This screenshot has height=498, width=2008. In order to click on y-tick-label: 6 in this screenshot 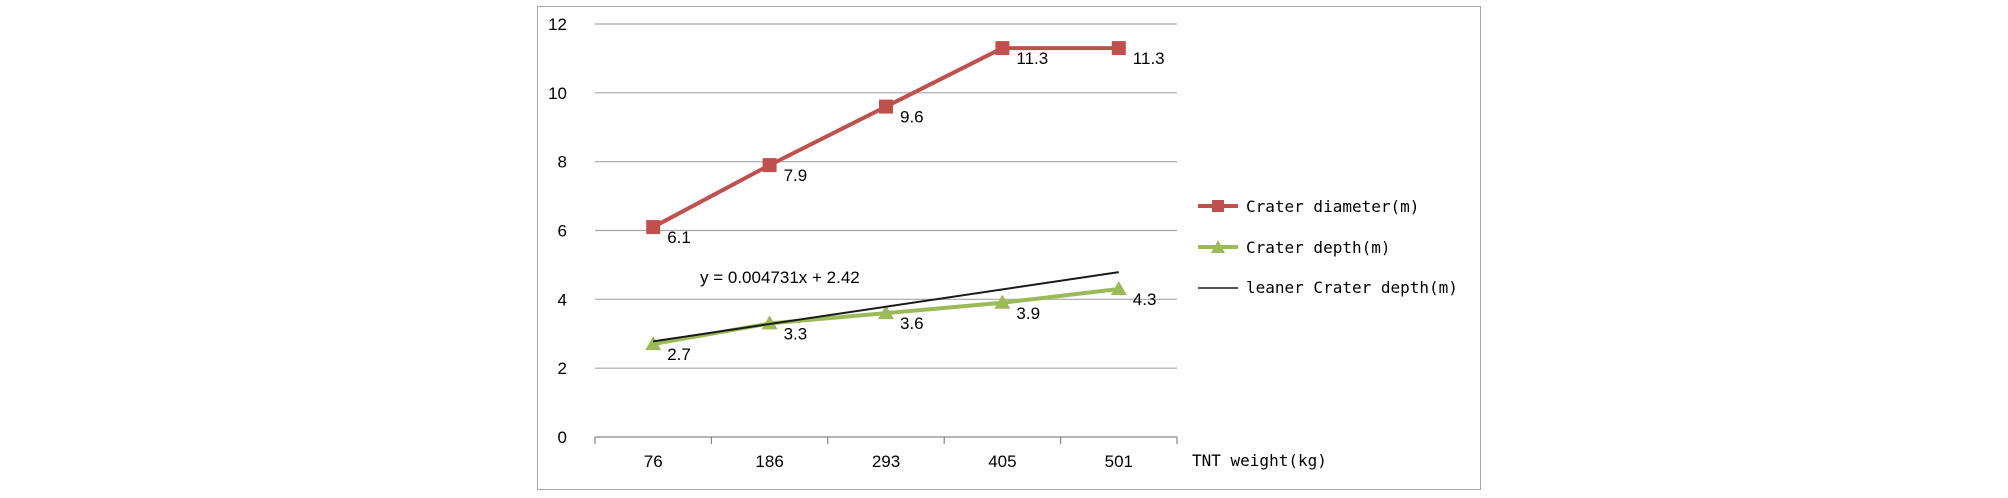, I will do `click(562, 231)`.